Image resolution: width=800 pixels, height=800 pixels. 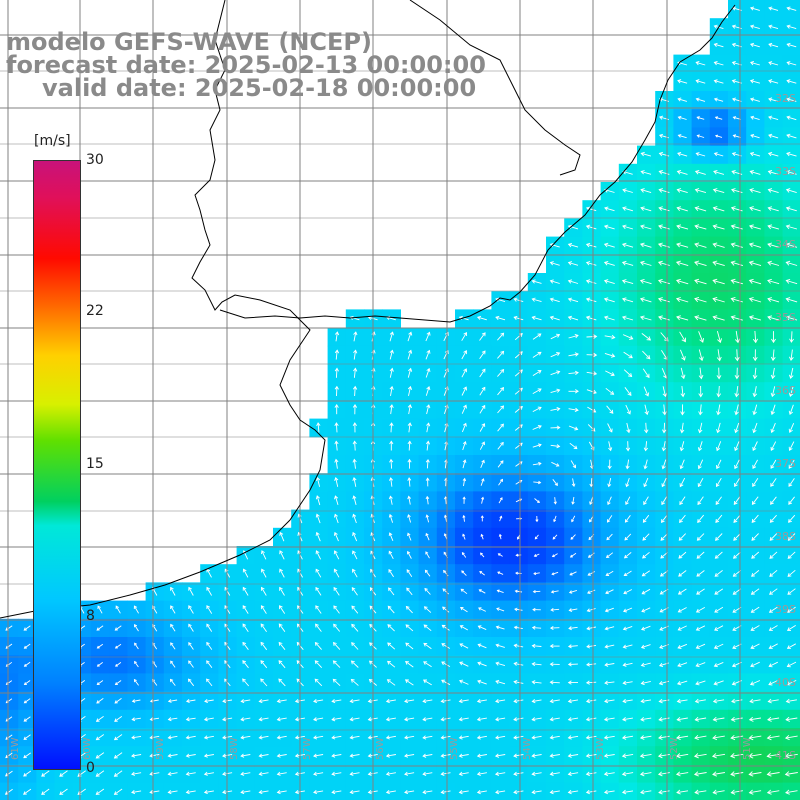 I want to click on colorbar, so click(x=57, y=465).